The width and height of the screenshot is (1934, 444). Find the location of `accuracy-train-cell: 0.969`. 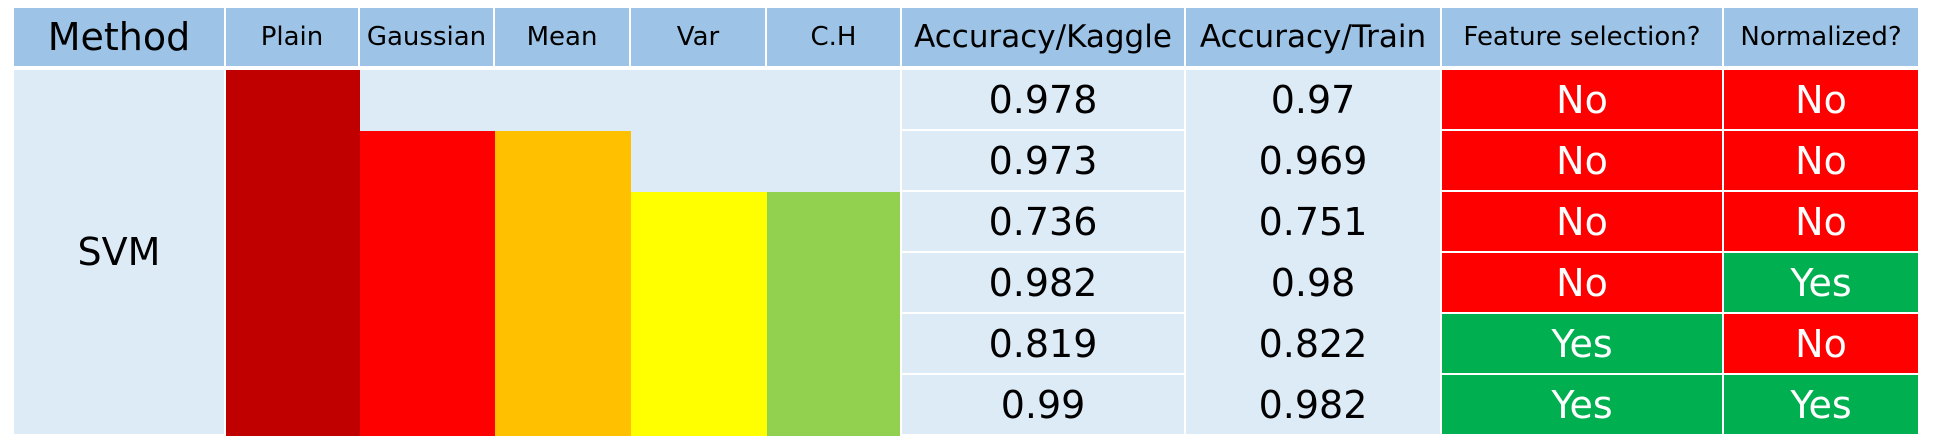

accuracy-train-cell: 0.969 is located at coordinates (1313, 160).